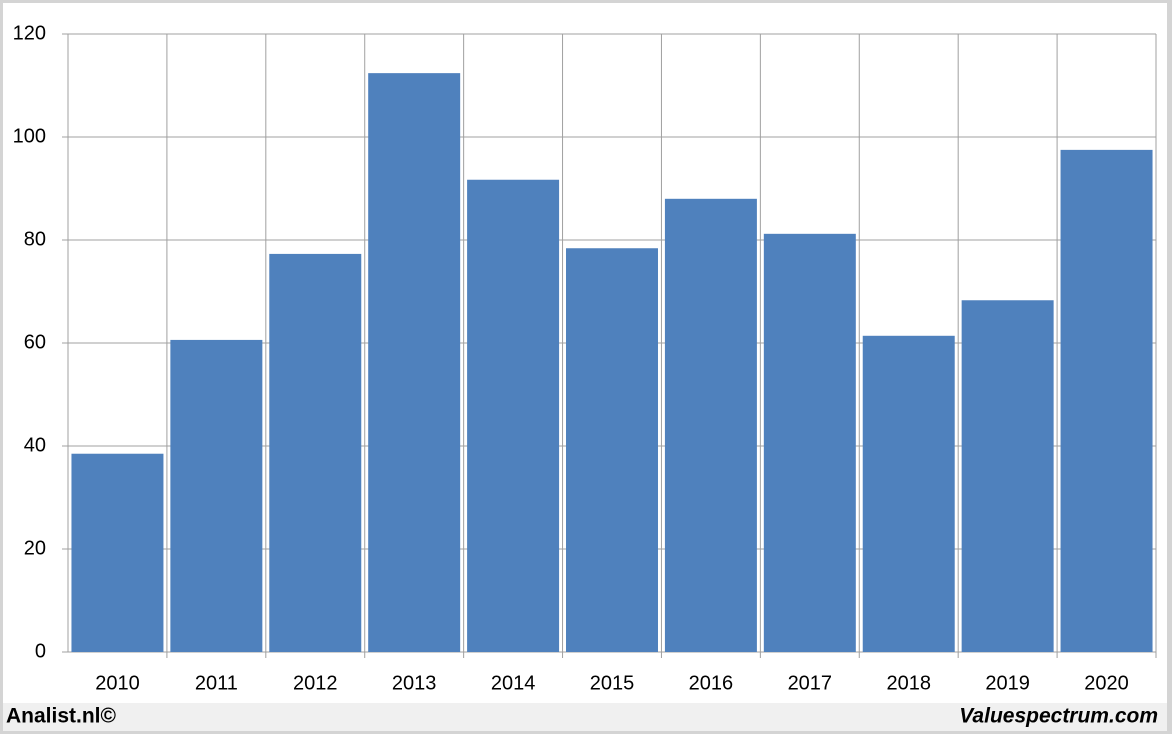  I want to click on y-tick-label: 40, so click(35, 445).